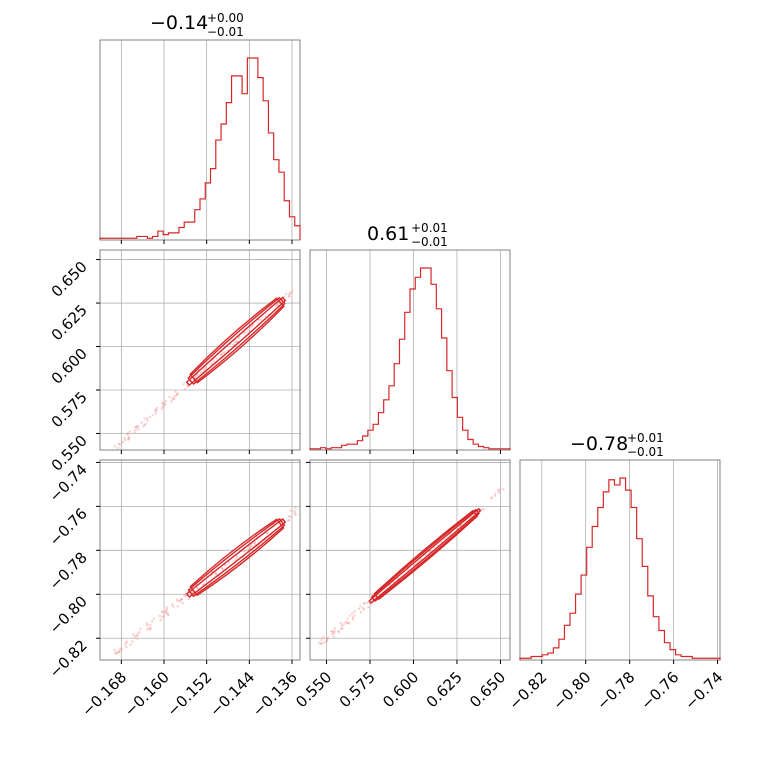  I want to click on x-tick-label-p2-4: −0.74, so click(703, 690).